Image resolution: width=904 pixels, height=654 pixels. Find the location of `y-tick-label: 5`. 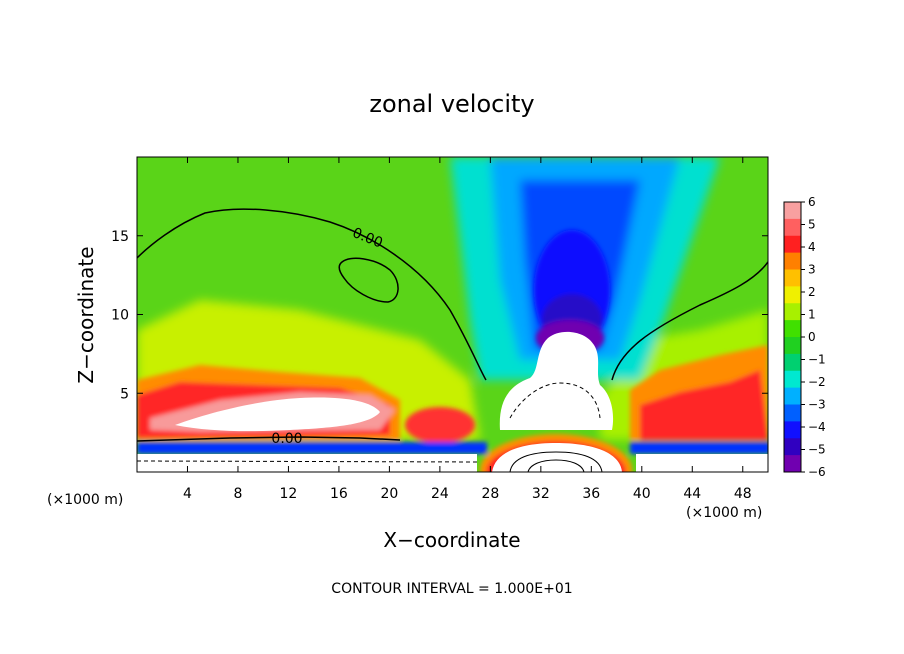

y-tick-label: 5 is located at coordinates (124, 394).